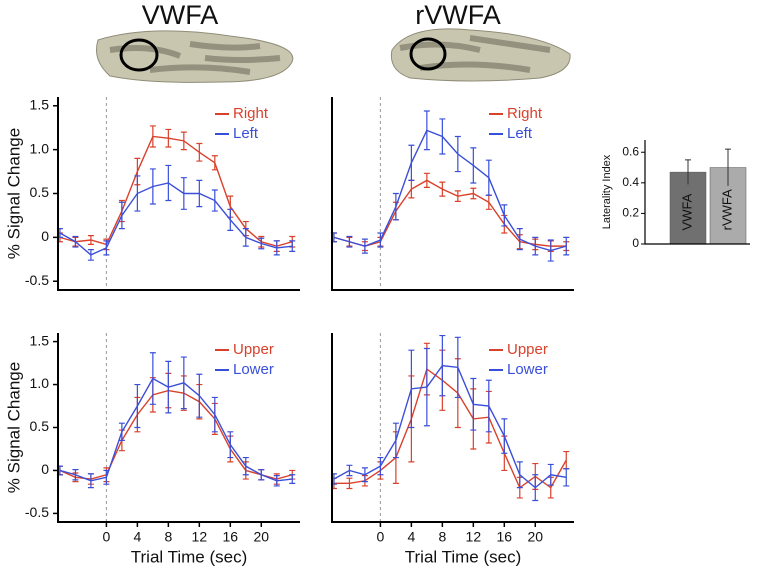  What do you see at coordinates (630, 151) in the screenshot?
I see `y-tick-label: 0.6` at bounding box center [630, 151].